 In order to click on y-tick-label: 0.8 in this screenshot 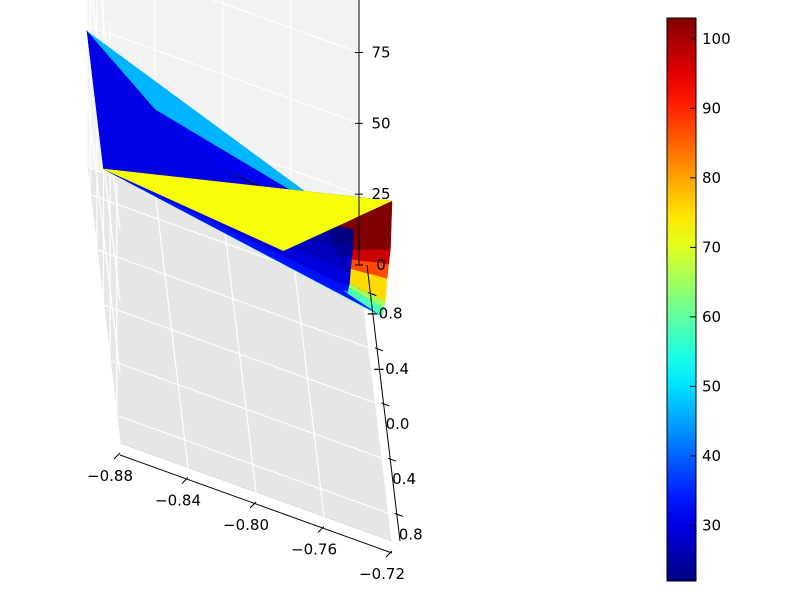, I will do `click(411, 534)`.